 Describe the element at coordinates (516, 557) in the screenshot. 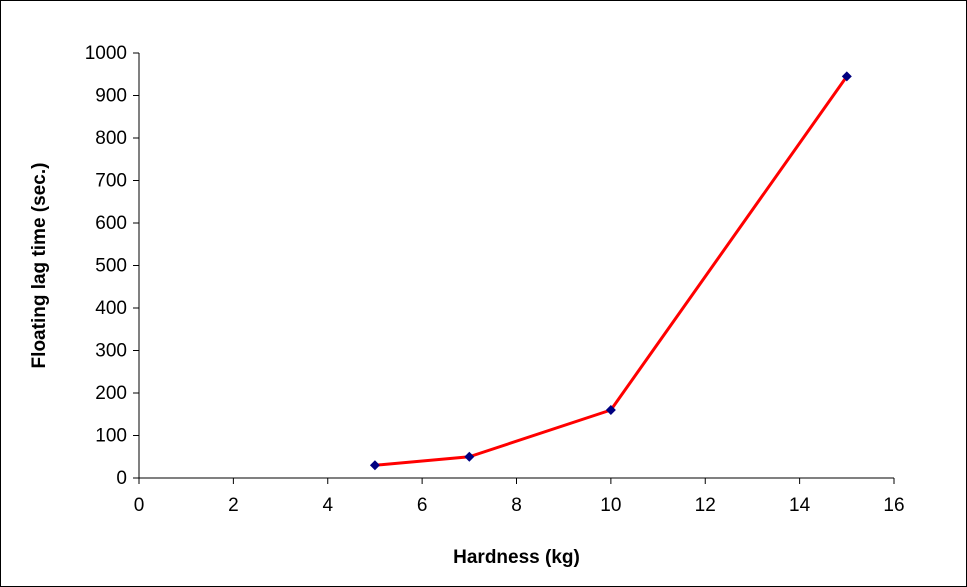

I see `x-axis-title: Hardness (kg)` at that location.